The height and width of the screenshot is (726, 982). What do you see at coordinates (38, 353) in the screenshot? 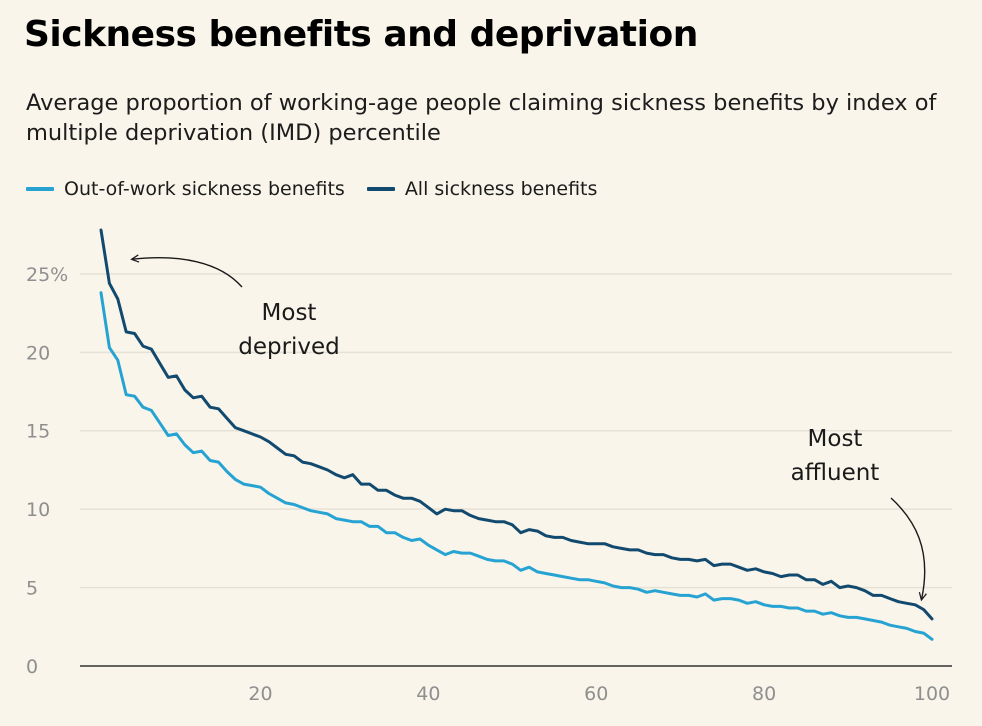
I see `y-tick-label: 20` at bounding box center [38, 353].